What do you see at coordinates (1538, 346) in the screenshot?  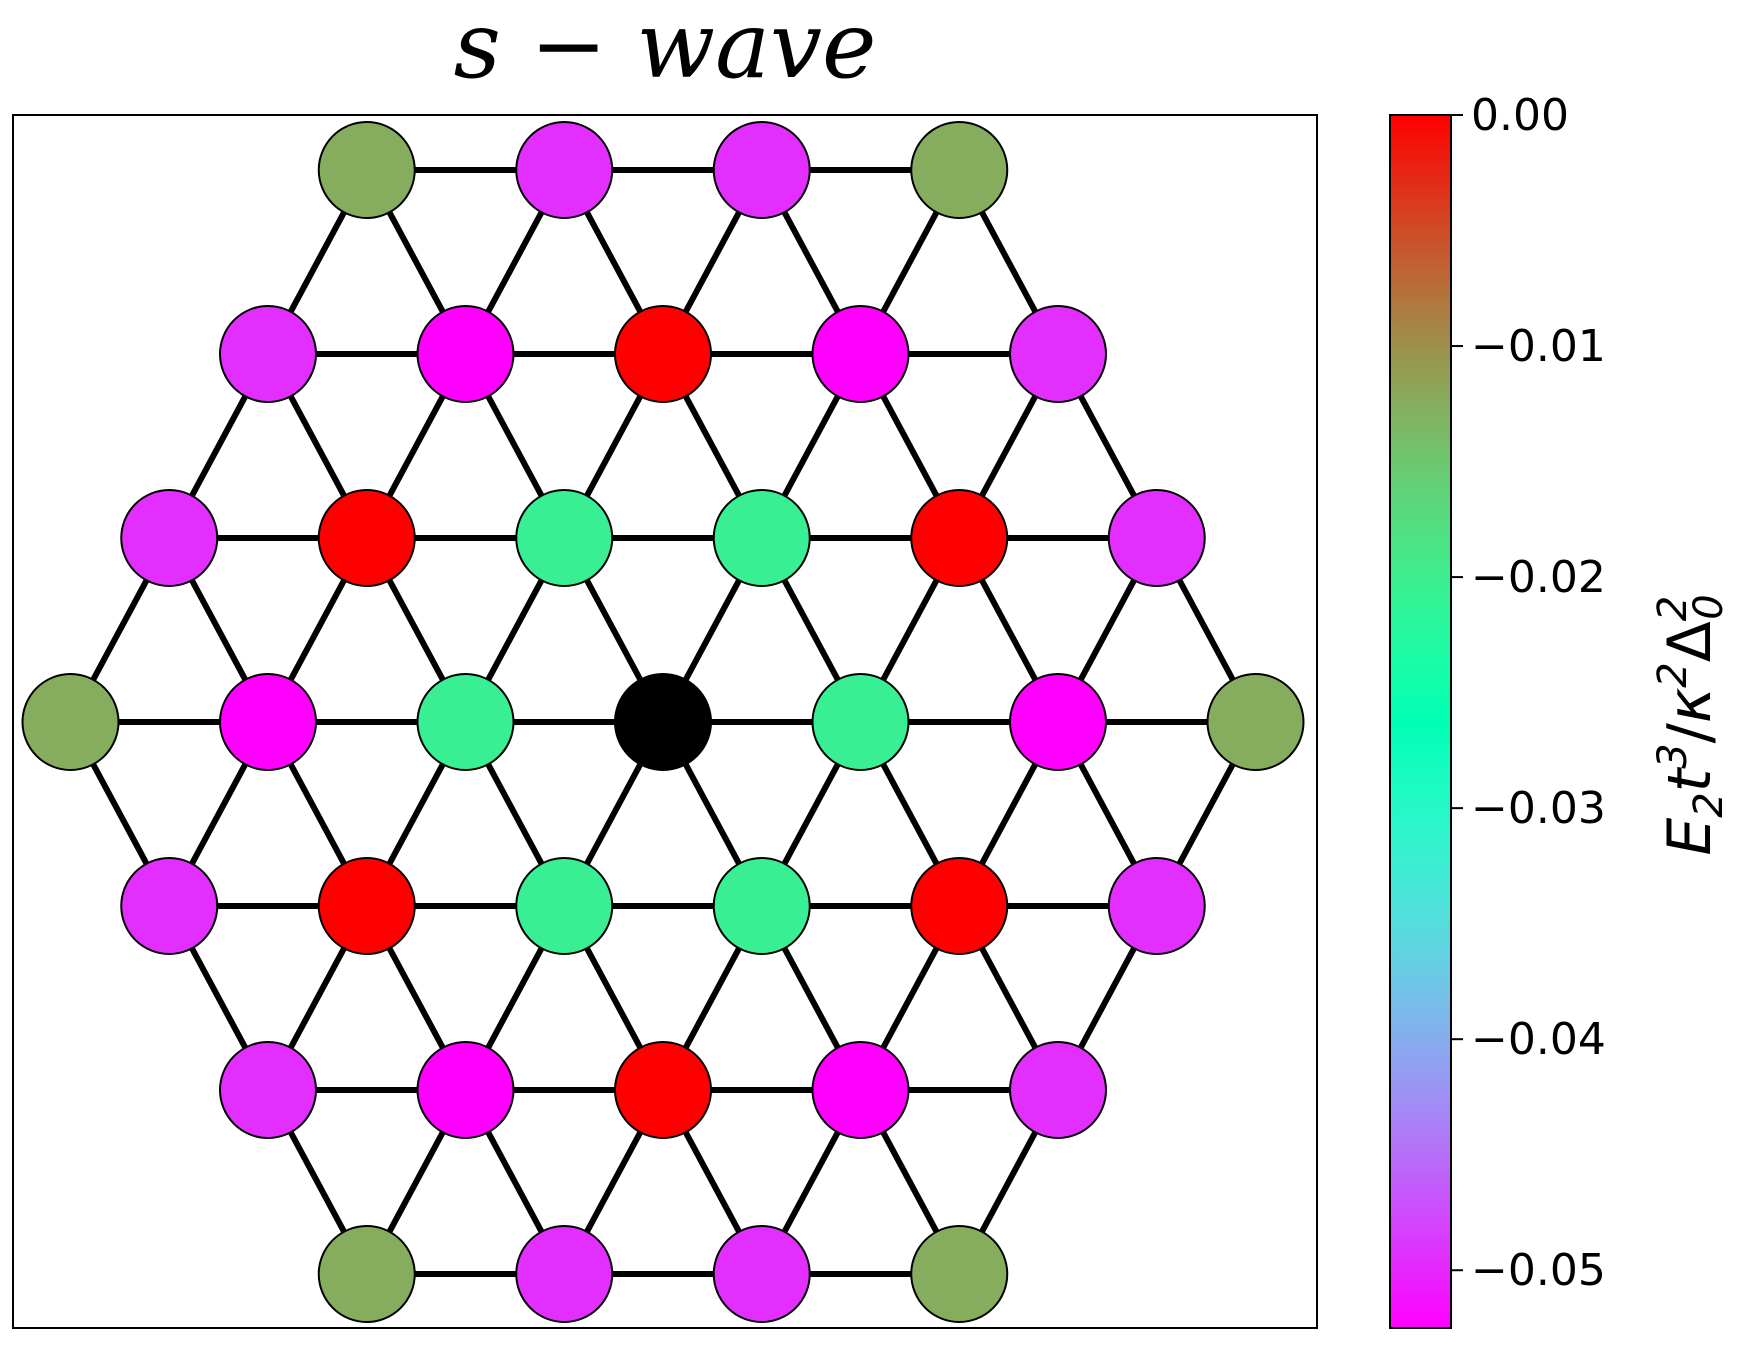 I see `colorbar-tick-label: −0.01` at bounding box center [1538, 346].